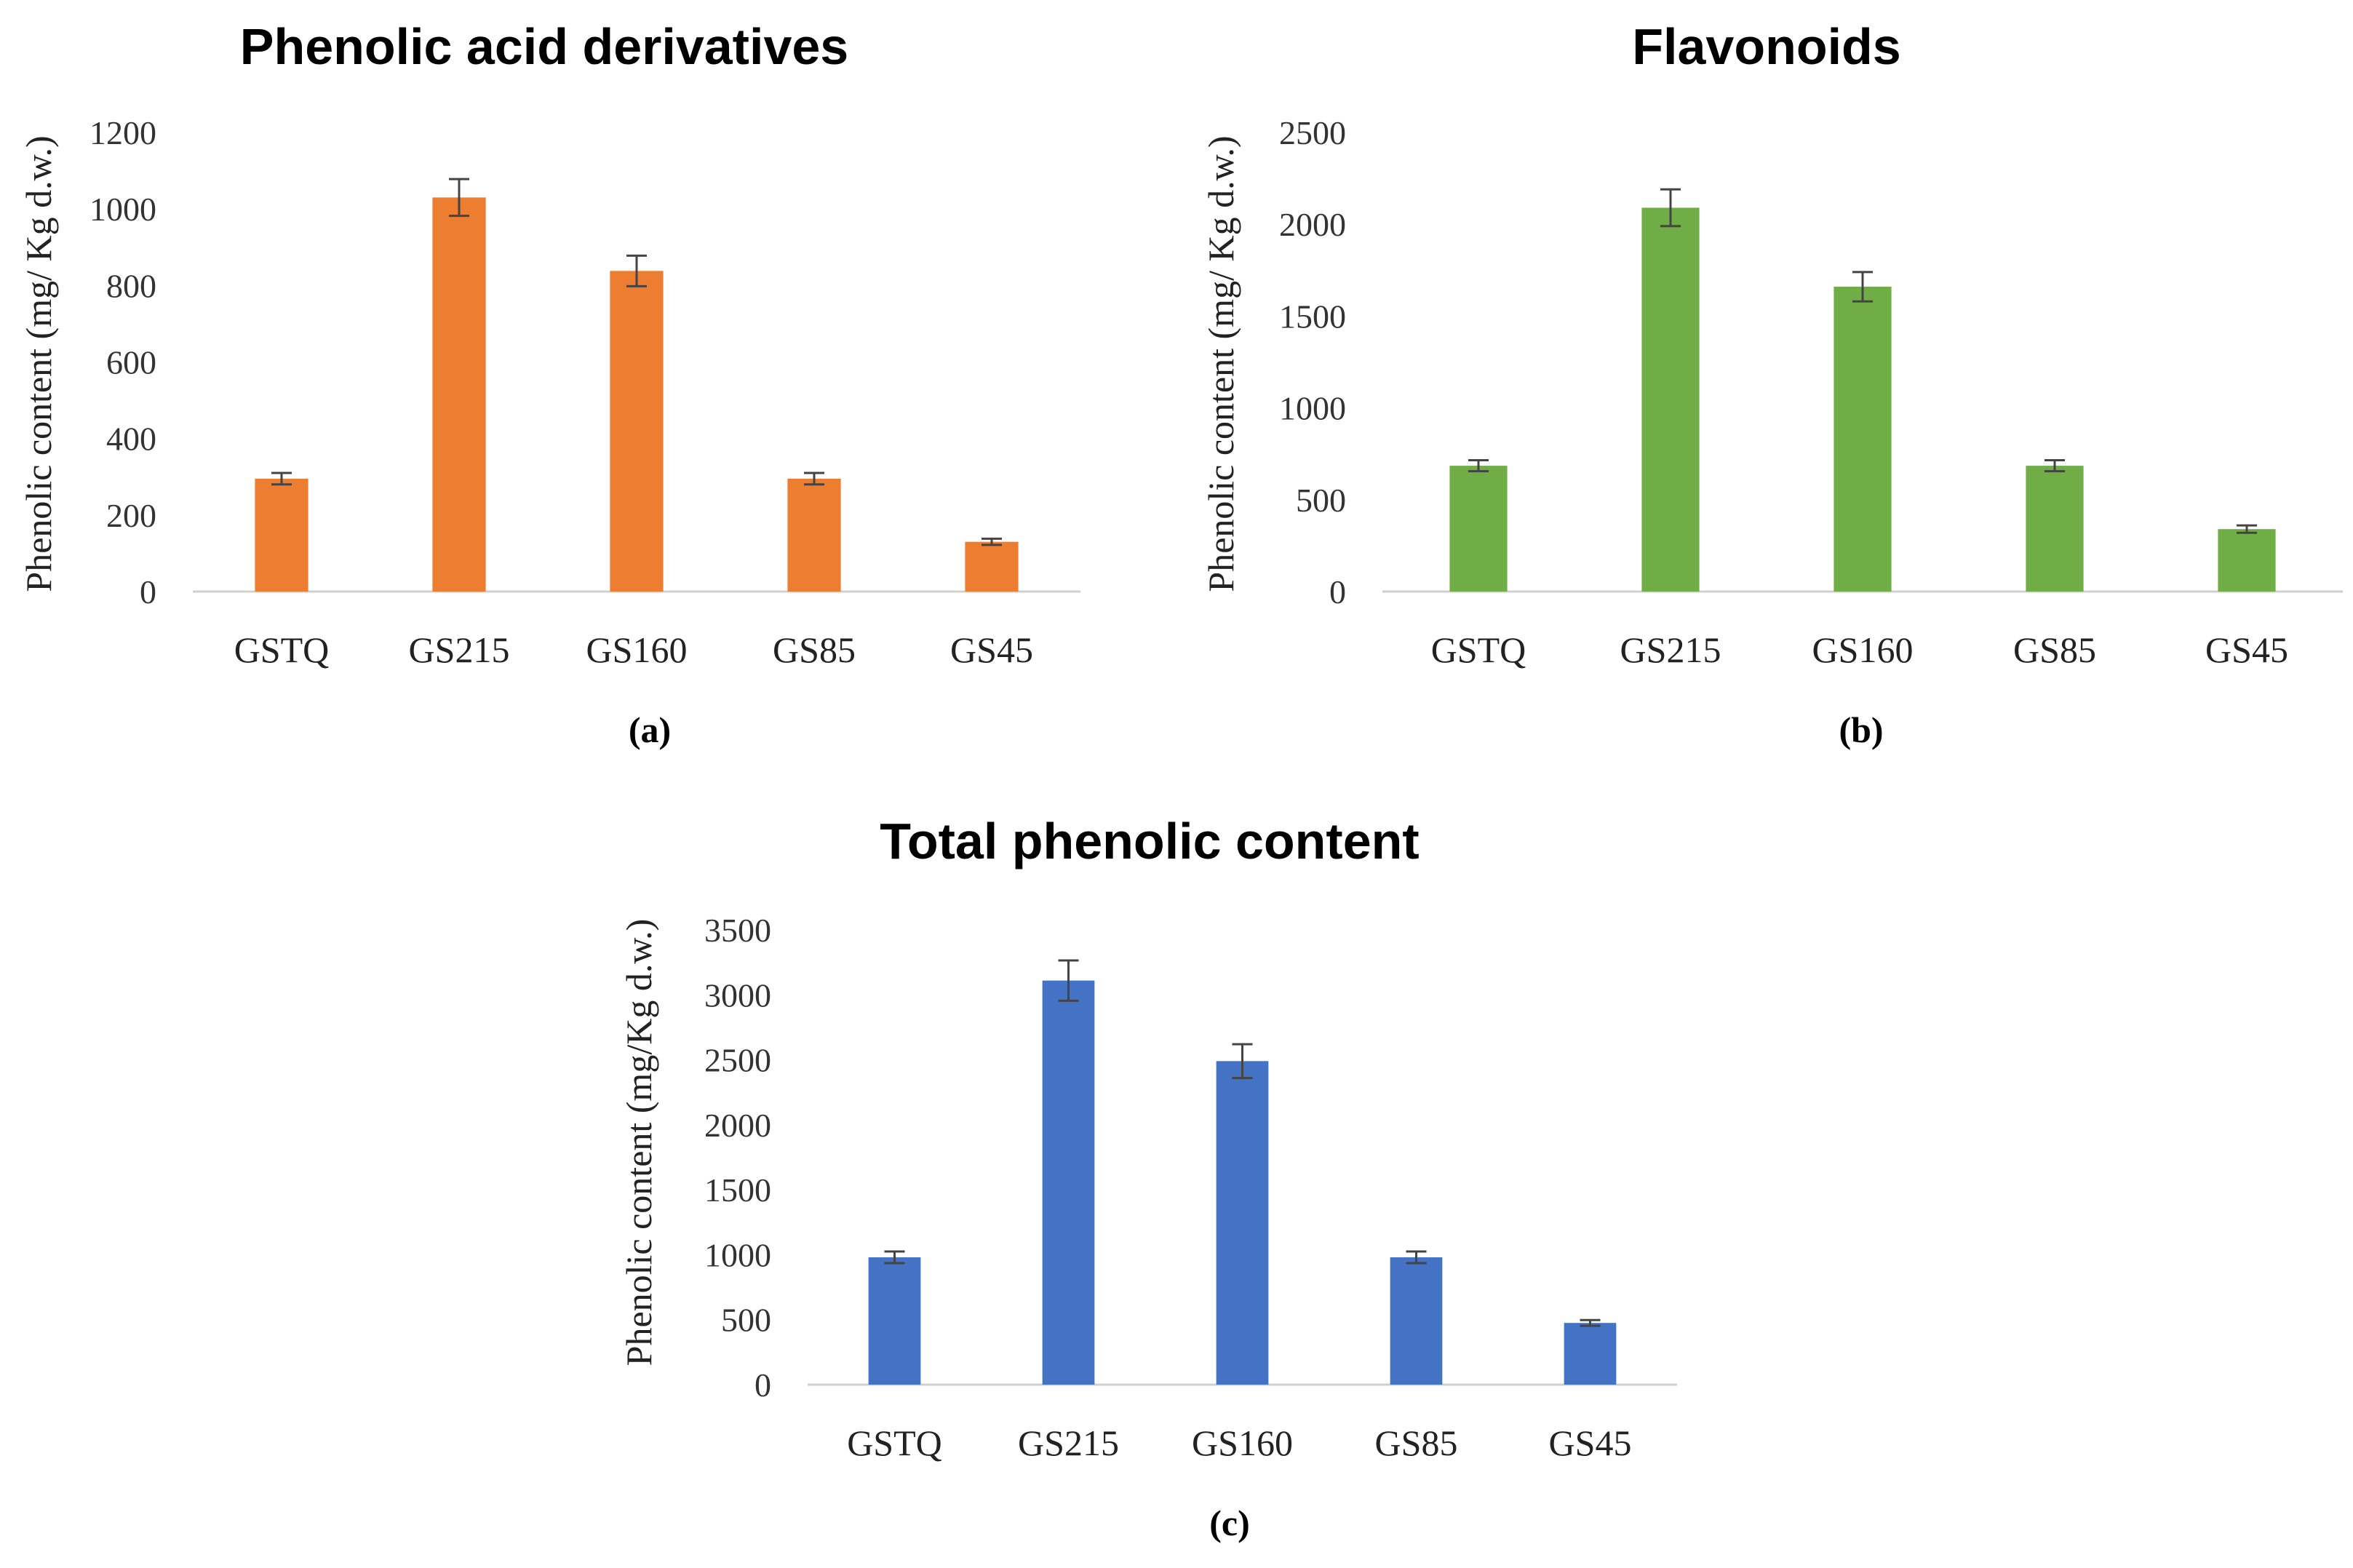  Describe the element at coordinates (737, 995) in the screenshot. I see `y-tick-label: 3000` at that location.